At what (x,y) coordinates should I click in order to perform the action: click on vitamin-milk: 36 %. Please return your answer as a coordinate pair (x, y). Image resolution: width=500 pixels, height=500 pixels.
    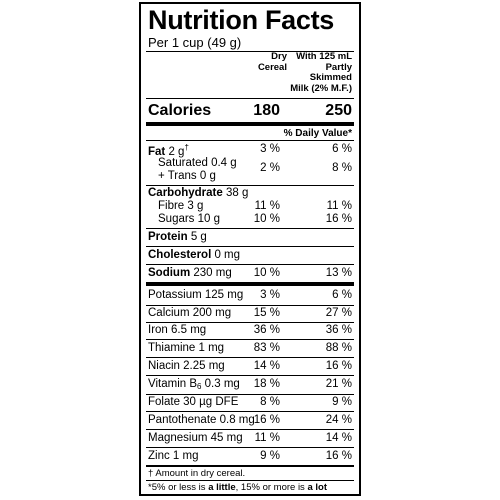
    Looking at the image, I should click on (338, 330).